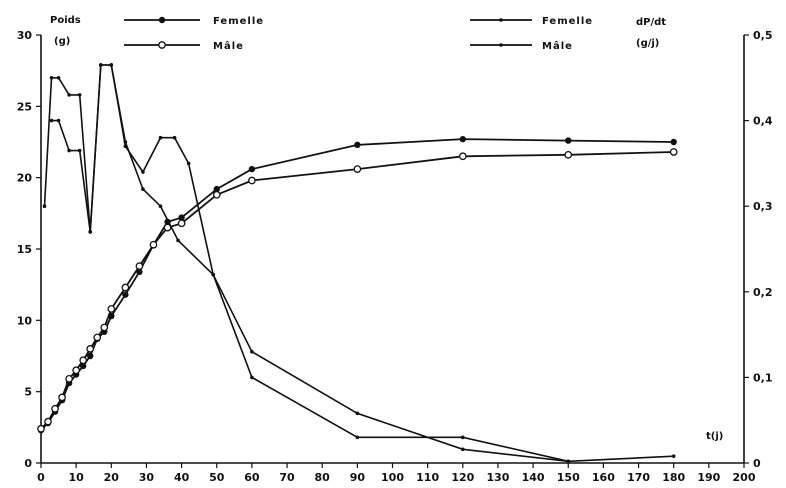 Image resolution: width=786 pixels, height=488 pixels. Describe the element at coordinates (392, 477) in the screenshot. I see `x-tick-label: 100` at that location.